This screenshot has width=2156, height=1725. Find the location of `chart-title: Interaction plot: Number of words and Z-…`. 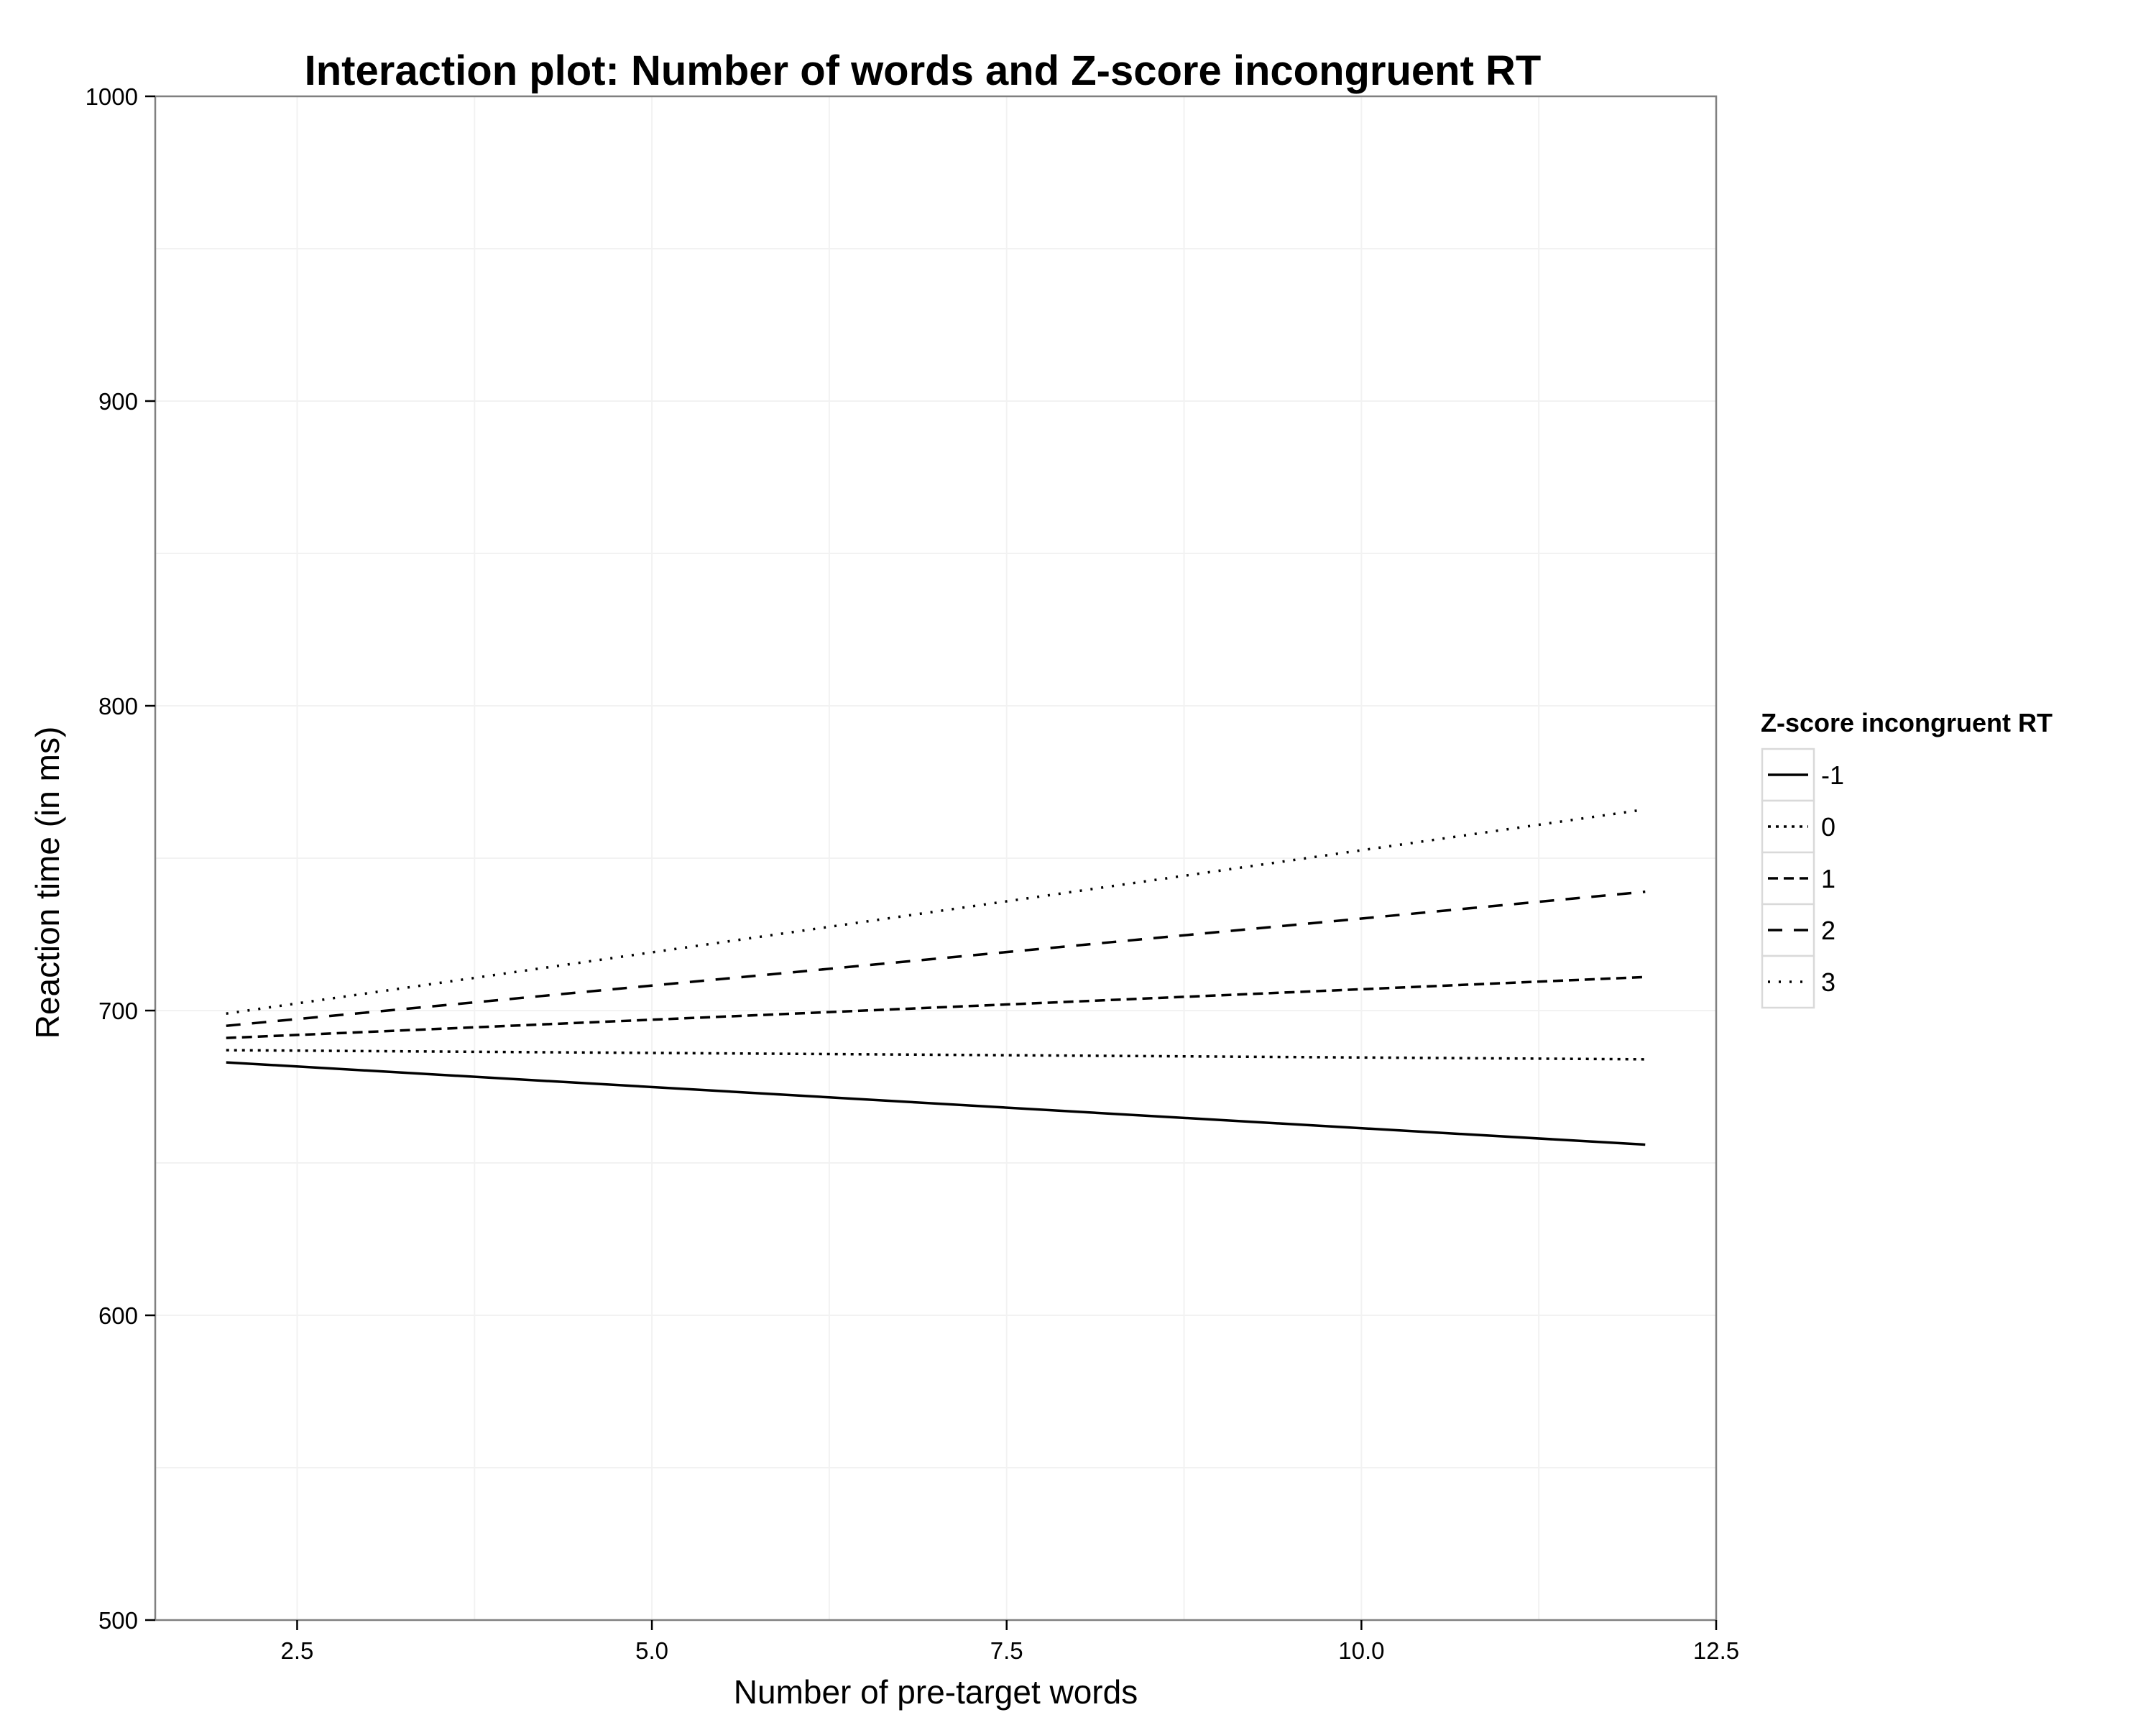

chart-title: Interaction plot: Number of words and Z-… is located at coordinates (924, 70).